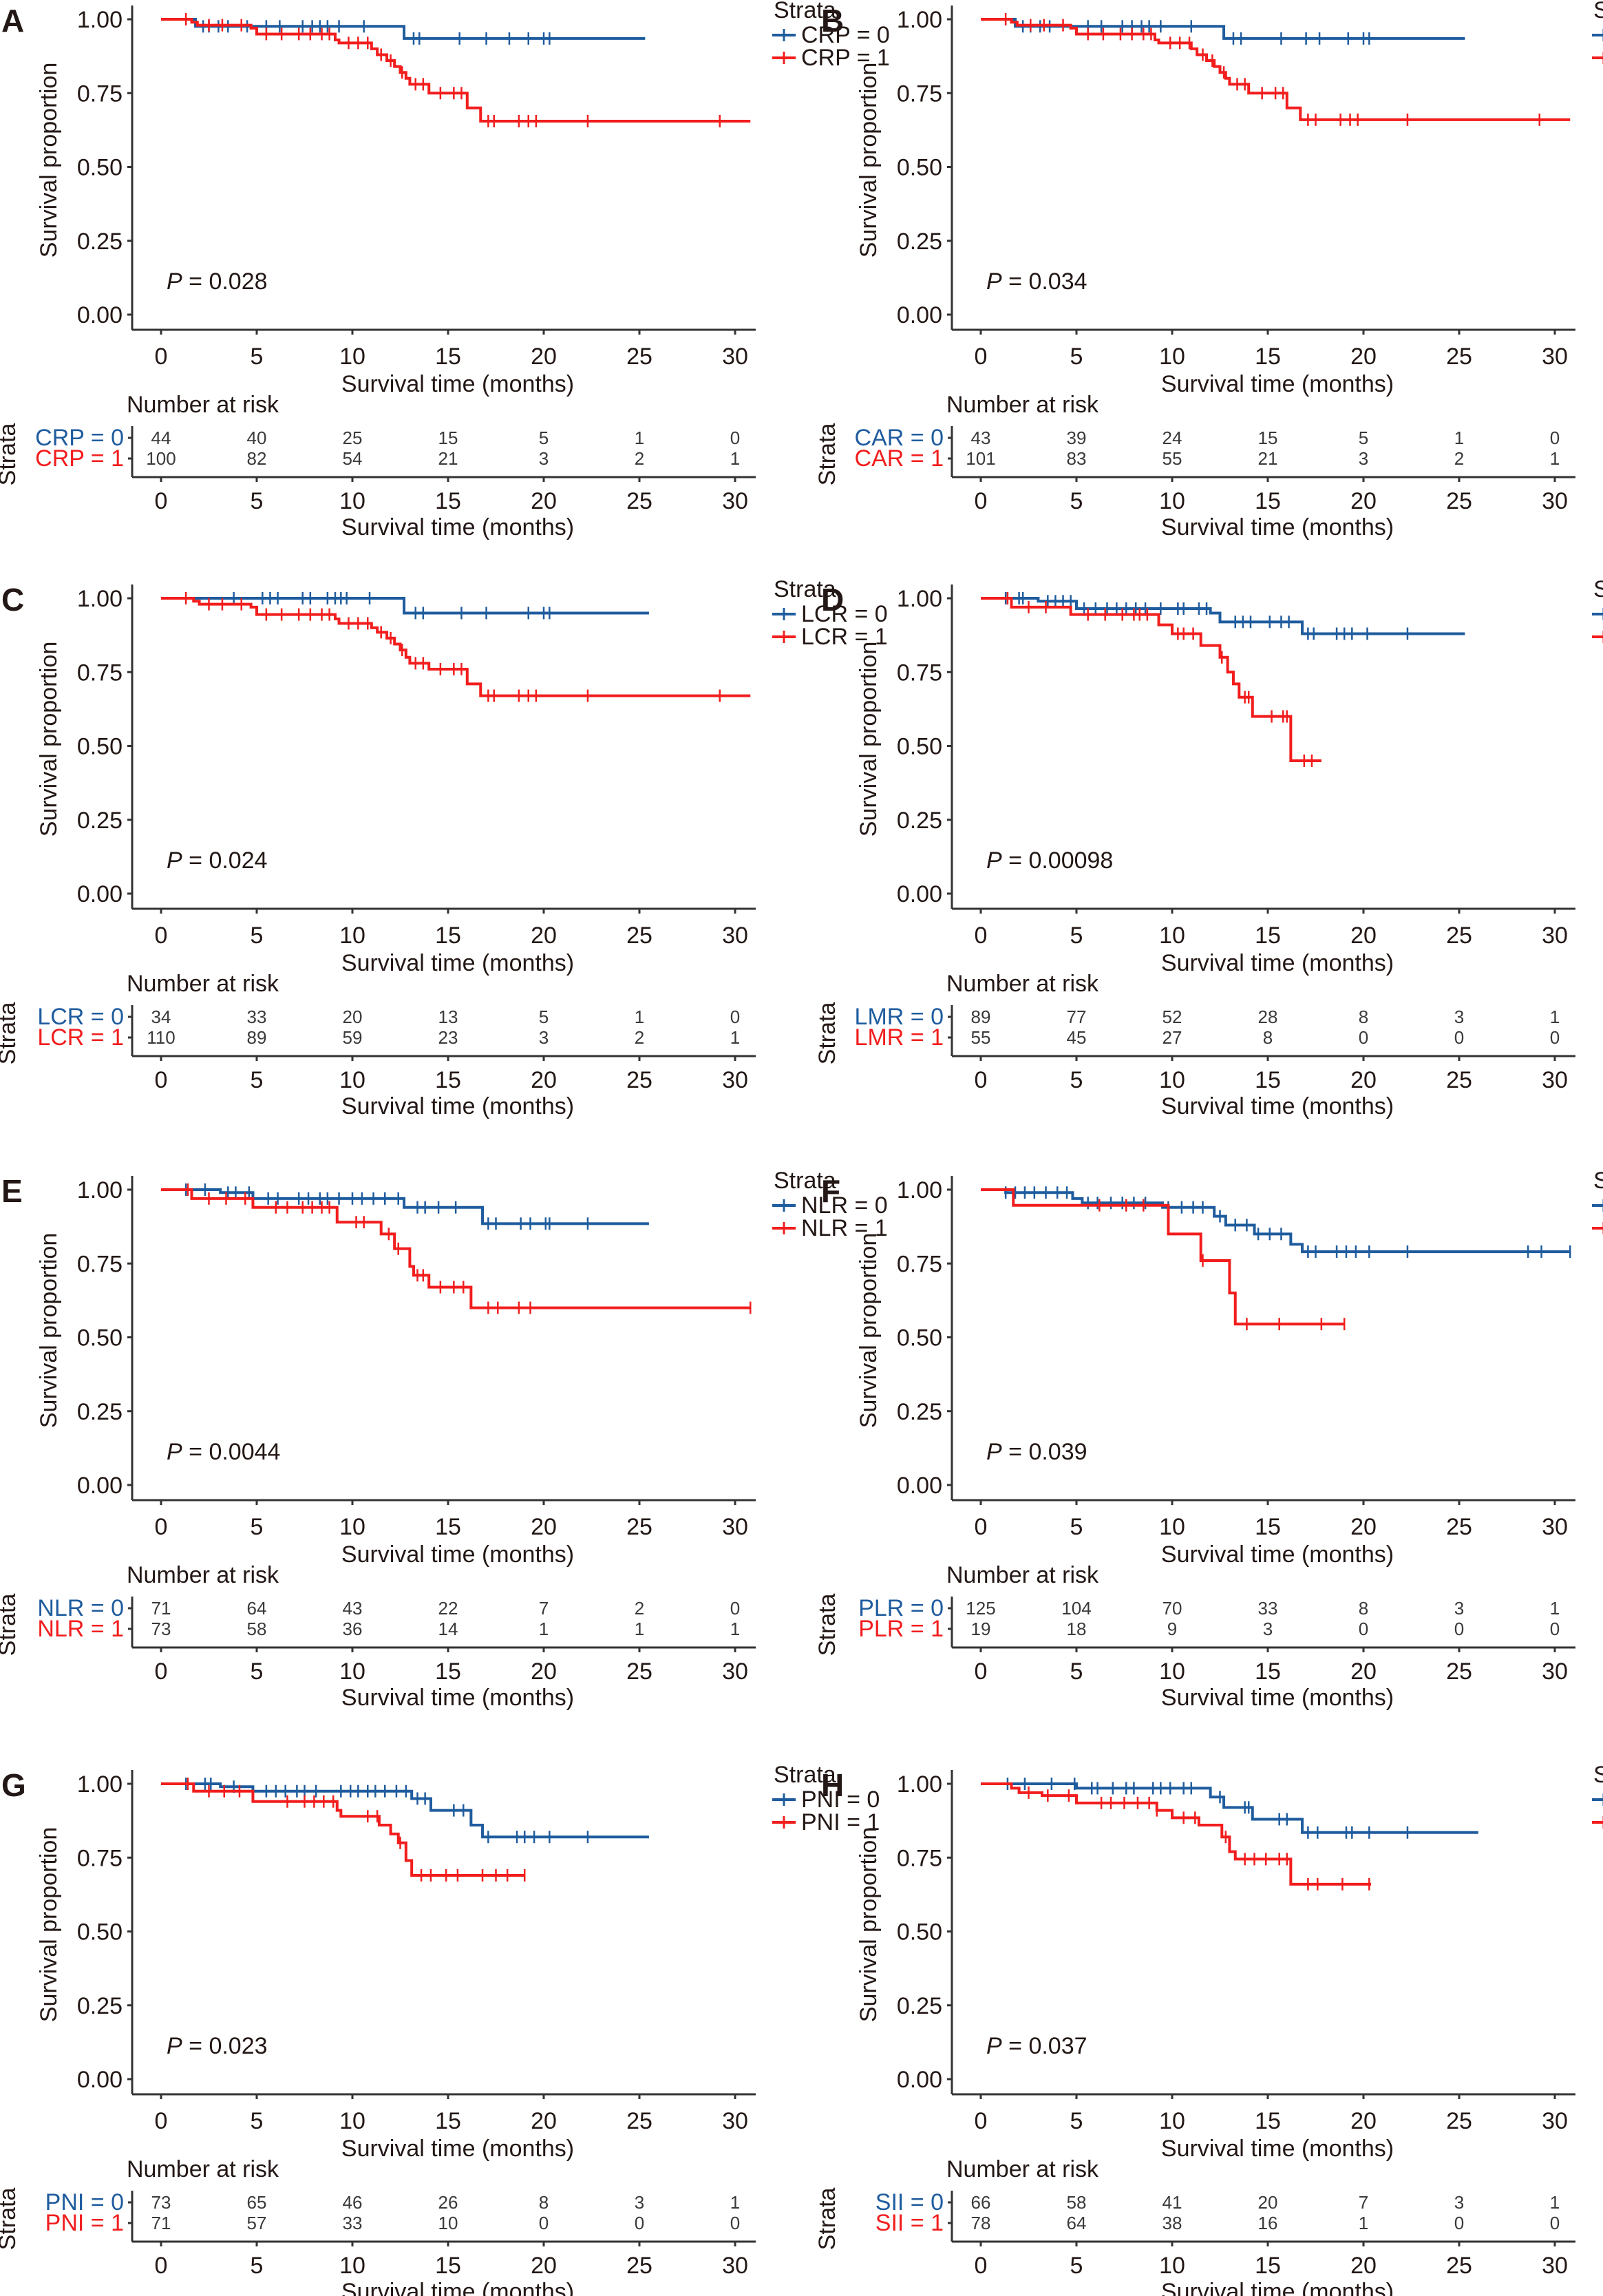  I want to click on p-value-number: 0.023, so click(238, 2046).